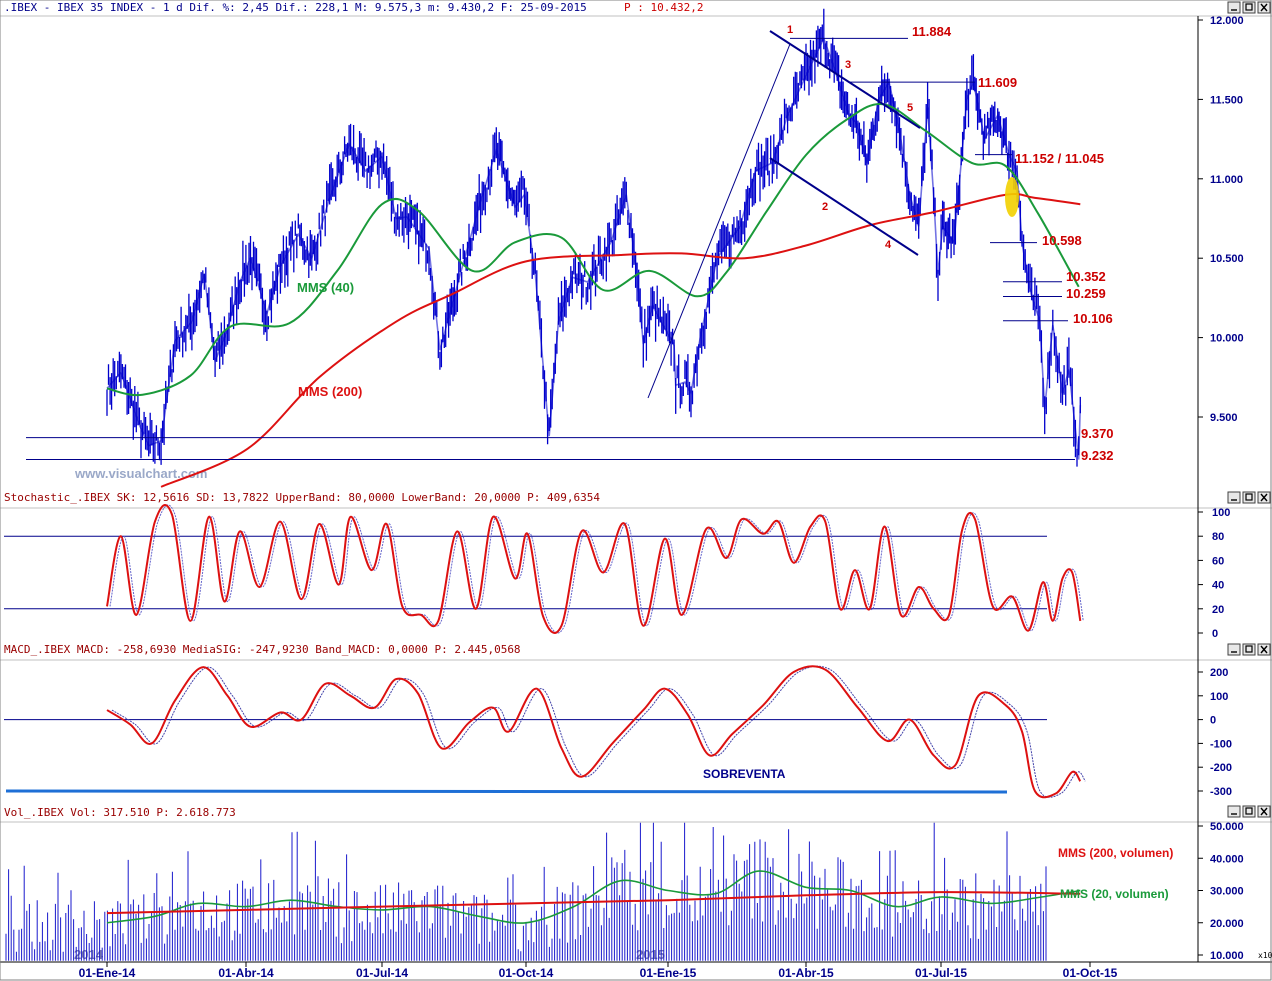 The width and height of the screenshot is (1272, 981). Describe the element at coordinates (107, 973) in the screenshot. I see `x-tick-label: 01-Ene-14` at that location.